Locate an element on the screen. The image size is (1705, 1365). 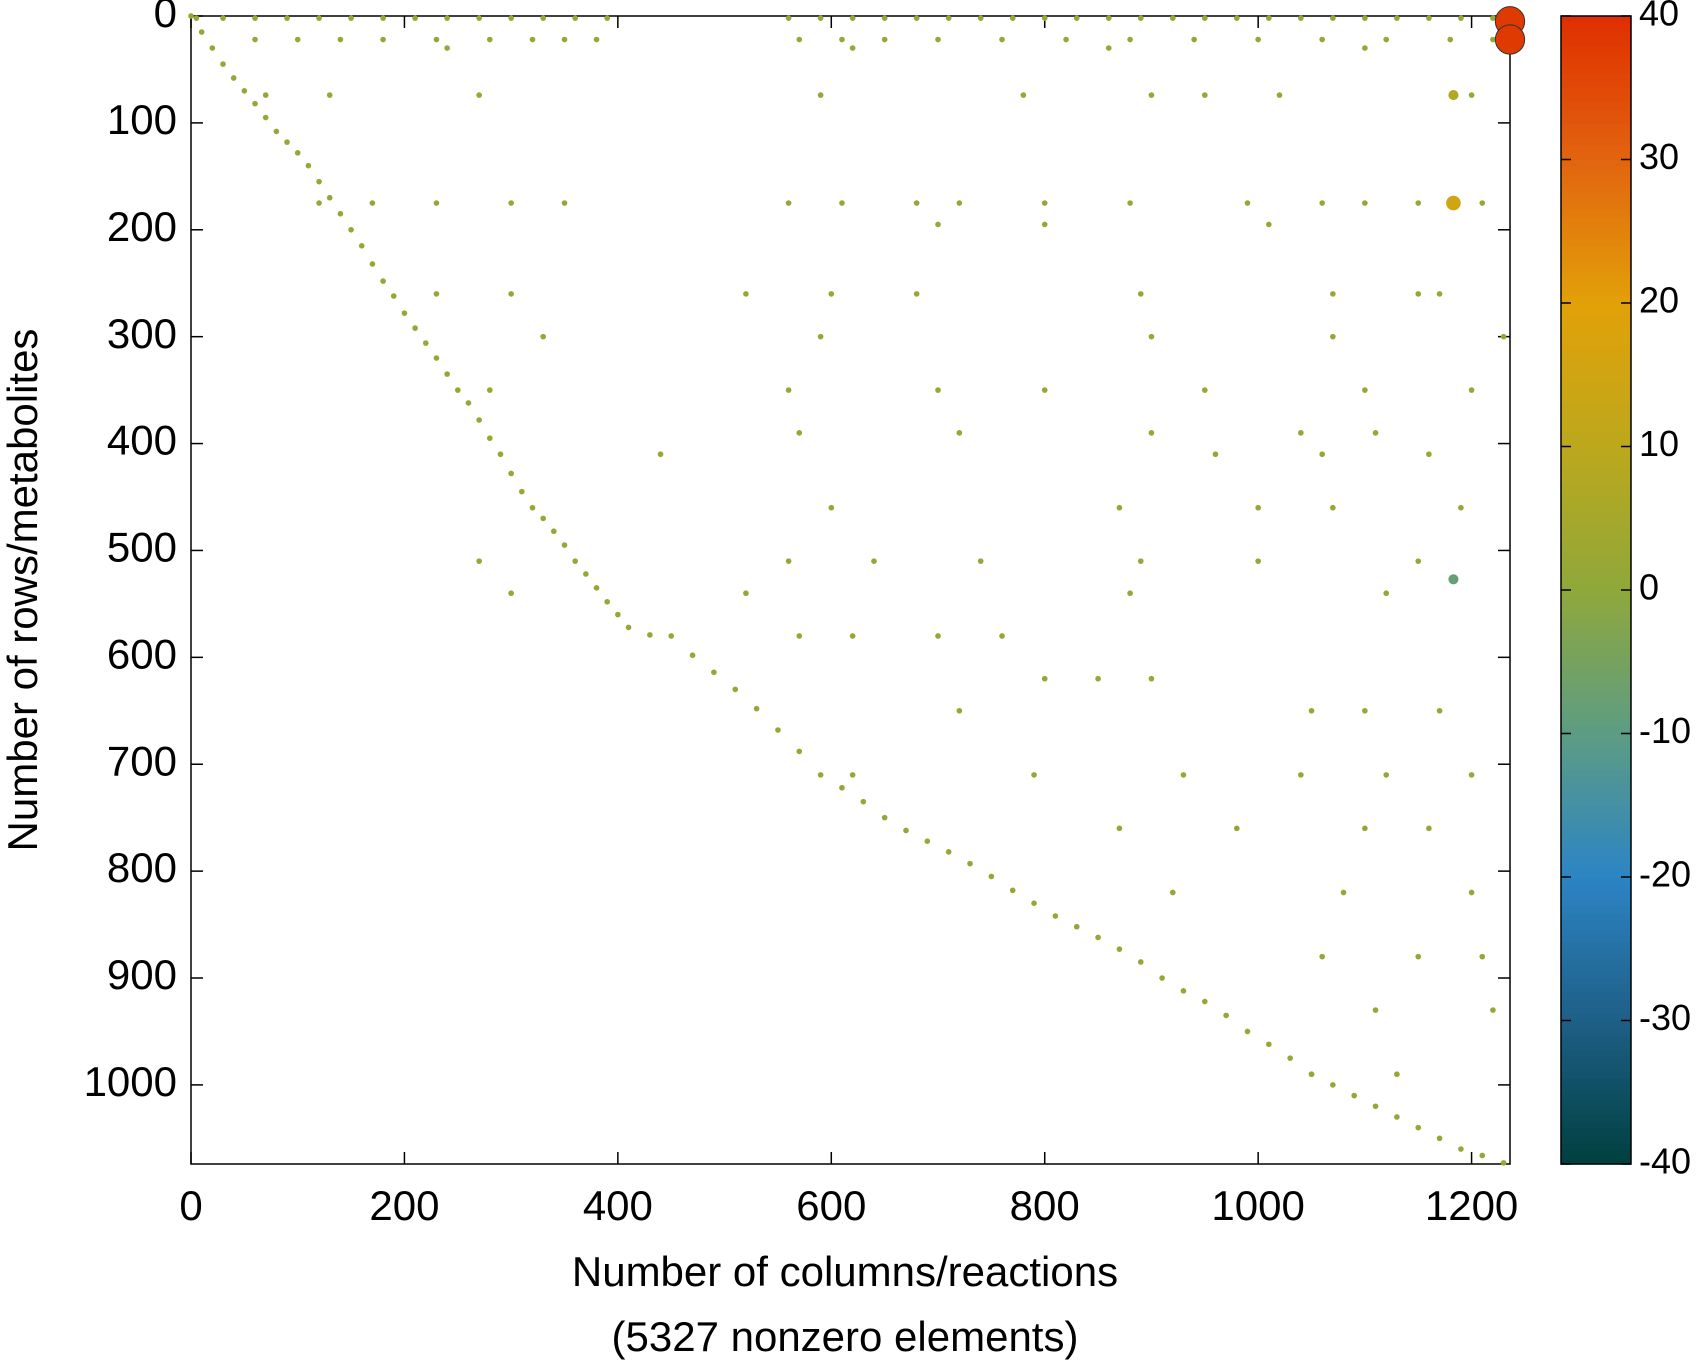
colorbar-tick-label: 30 is located at coordinates (1659, 156).